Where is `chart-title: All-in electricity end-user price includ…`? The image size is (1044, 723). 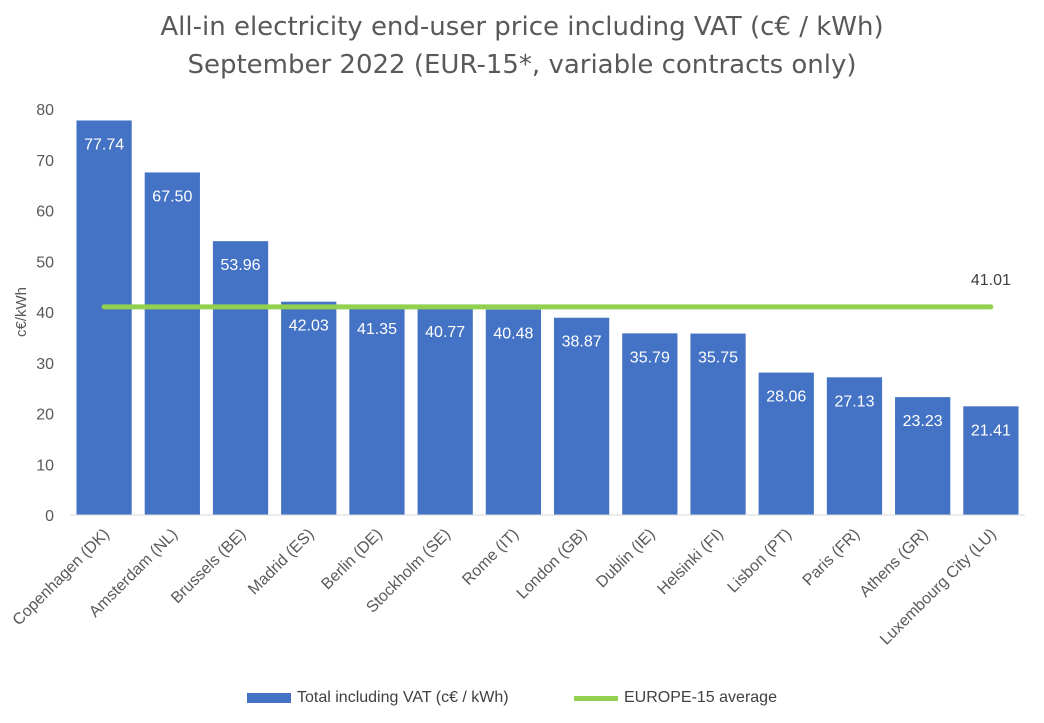 chart-title: All-in electricity end-user price includ… is located at coordinates (522, 27).